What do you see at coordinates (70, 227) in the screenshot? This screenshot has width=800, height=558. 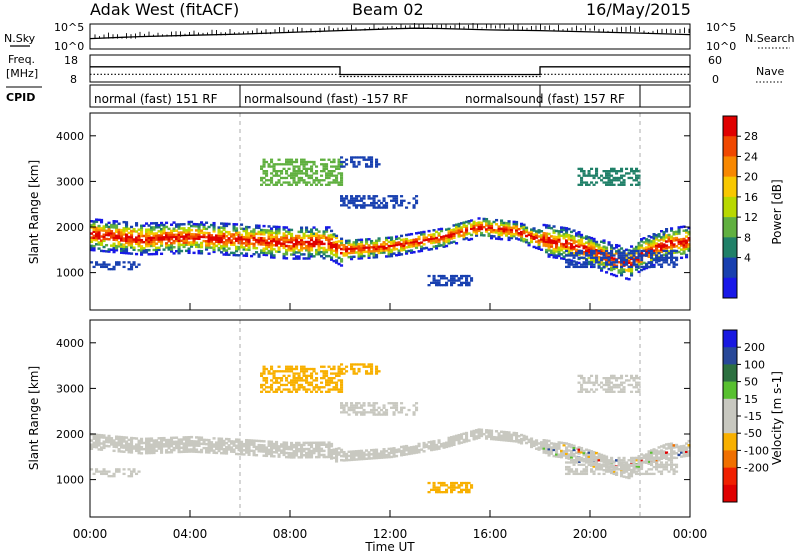 I see `y-tick-label: 2000` at bounding box center [70, 227].